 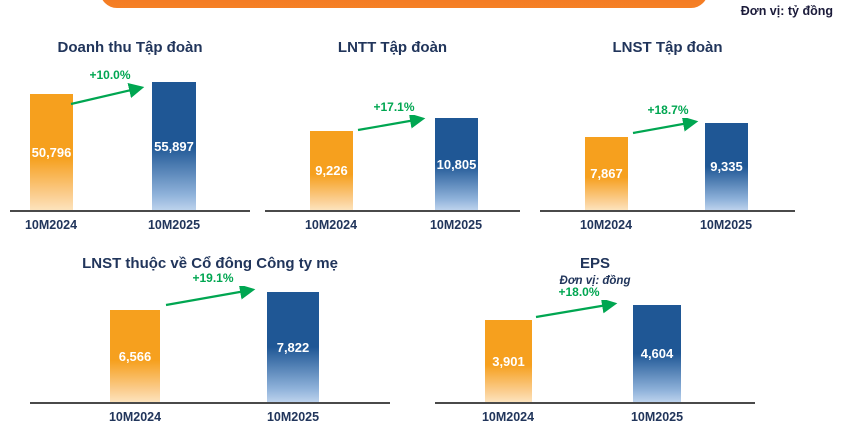 I want to click on bar-value: 9,226, so click(x=331, y=170).